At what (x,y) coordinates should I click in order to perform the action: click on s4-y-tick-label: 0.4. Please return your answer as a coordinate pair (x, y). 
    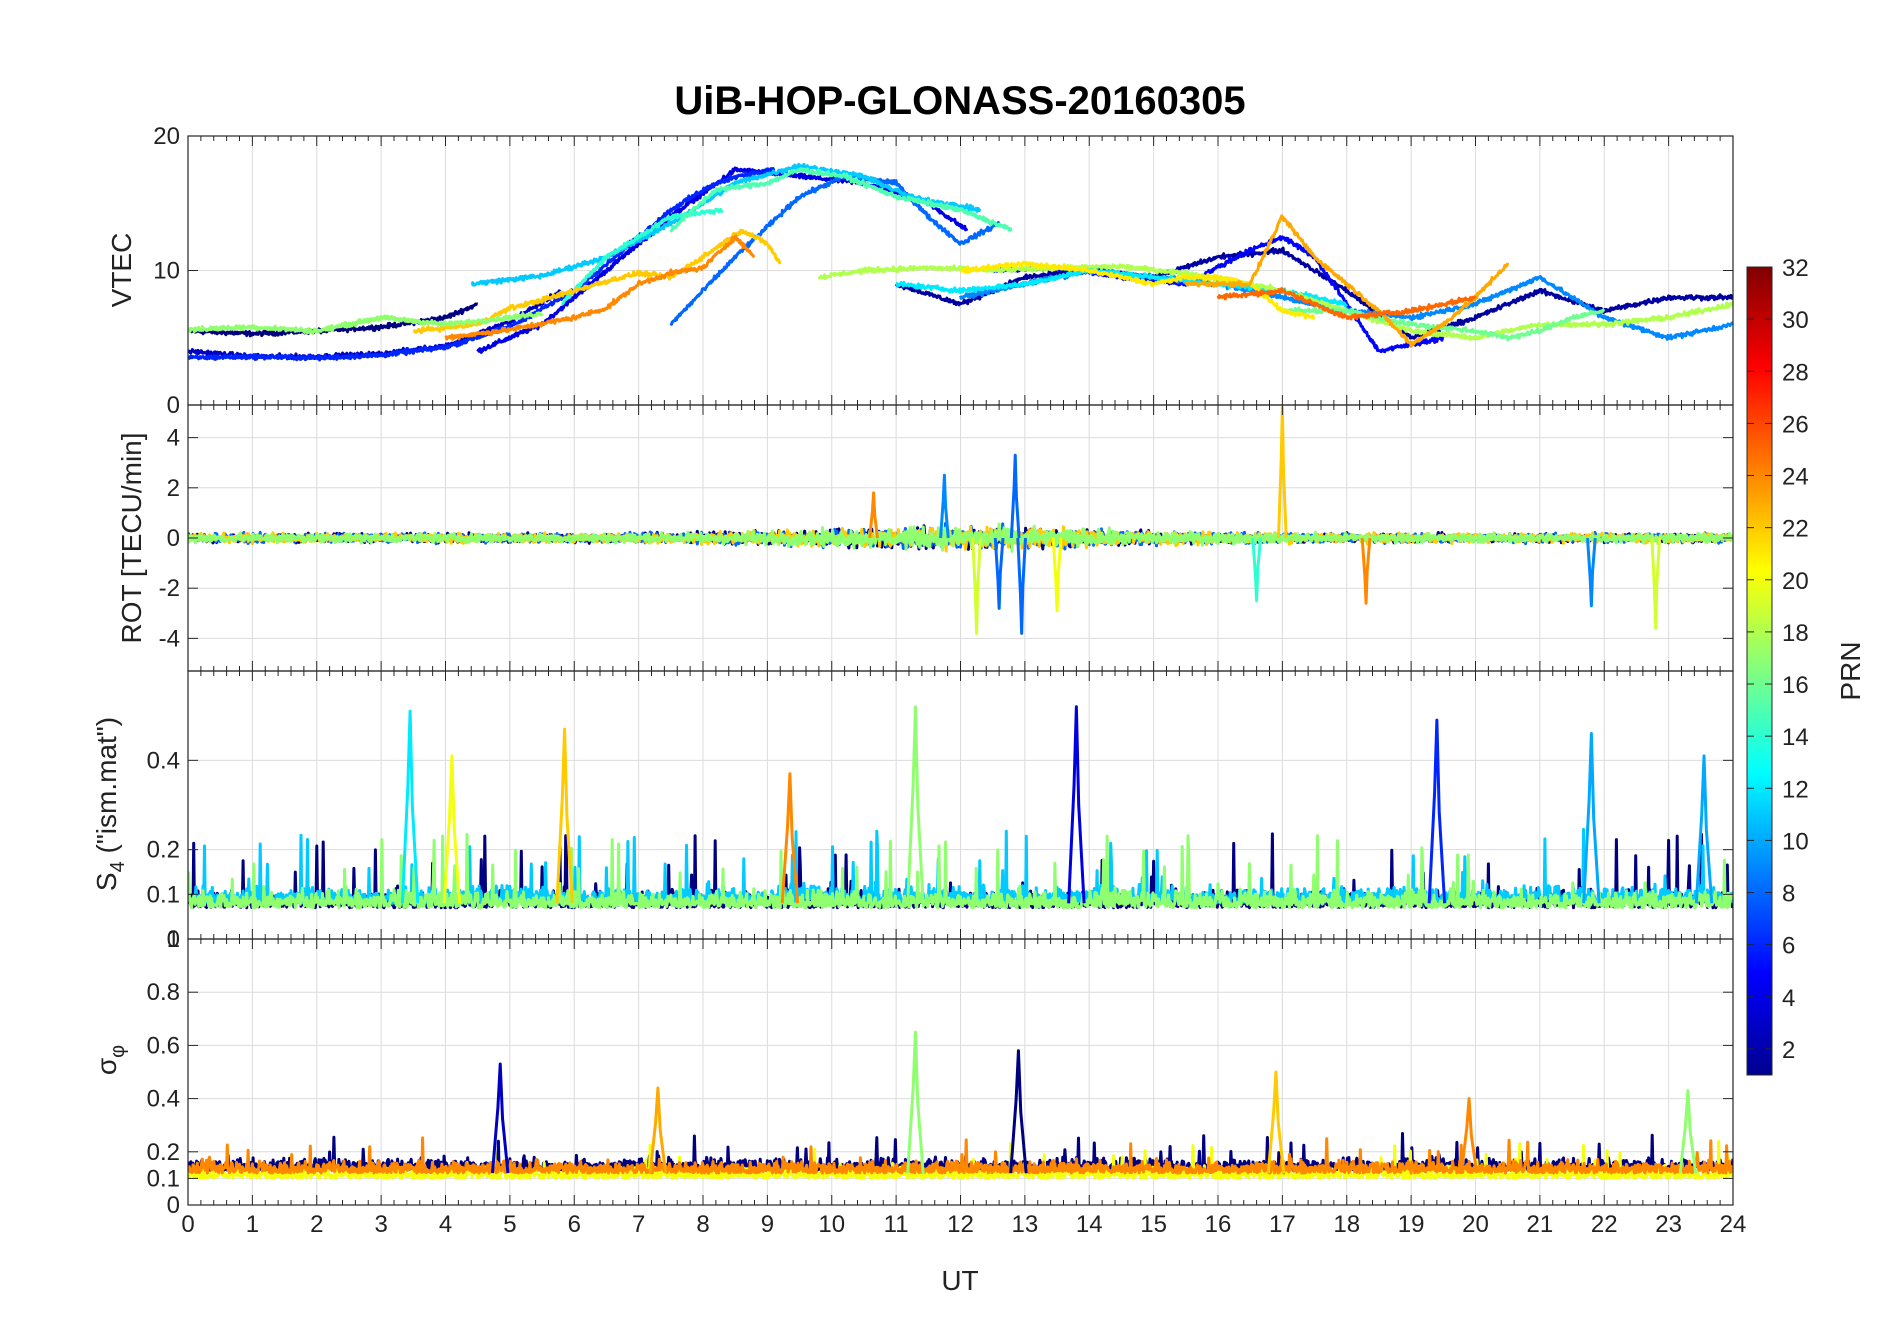
    Looking at the image, I should click on (163, 760).